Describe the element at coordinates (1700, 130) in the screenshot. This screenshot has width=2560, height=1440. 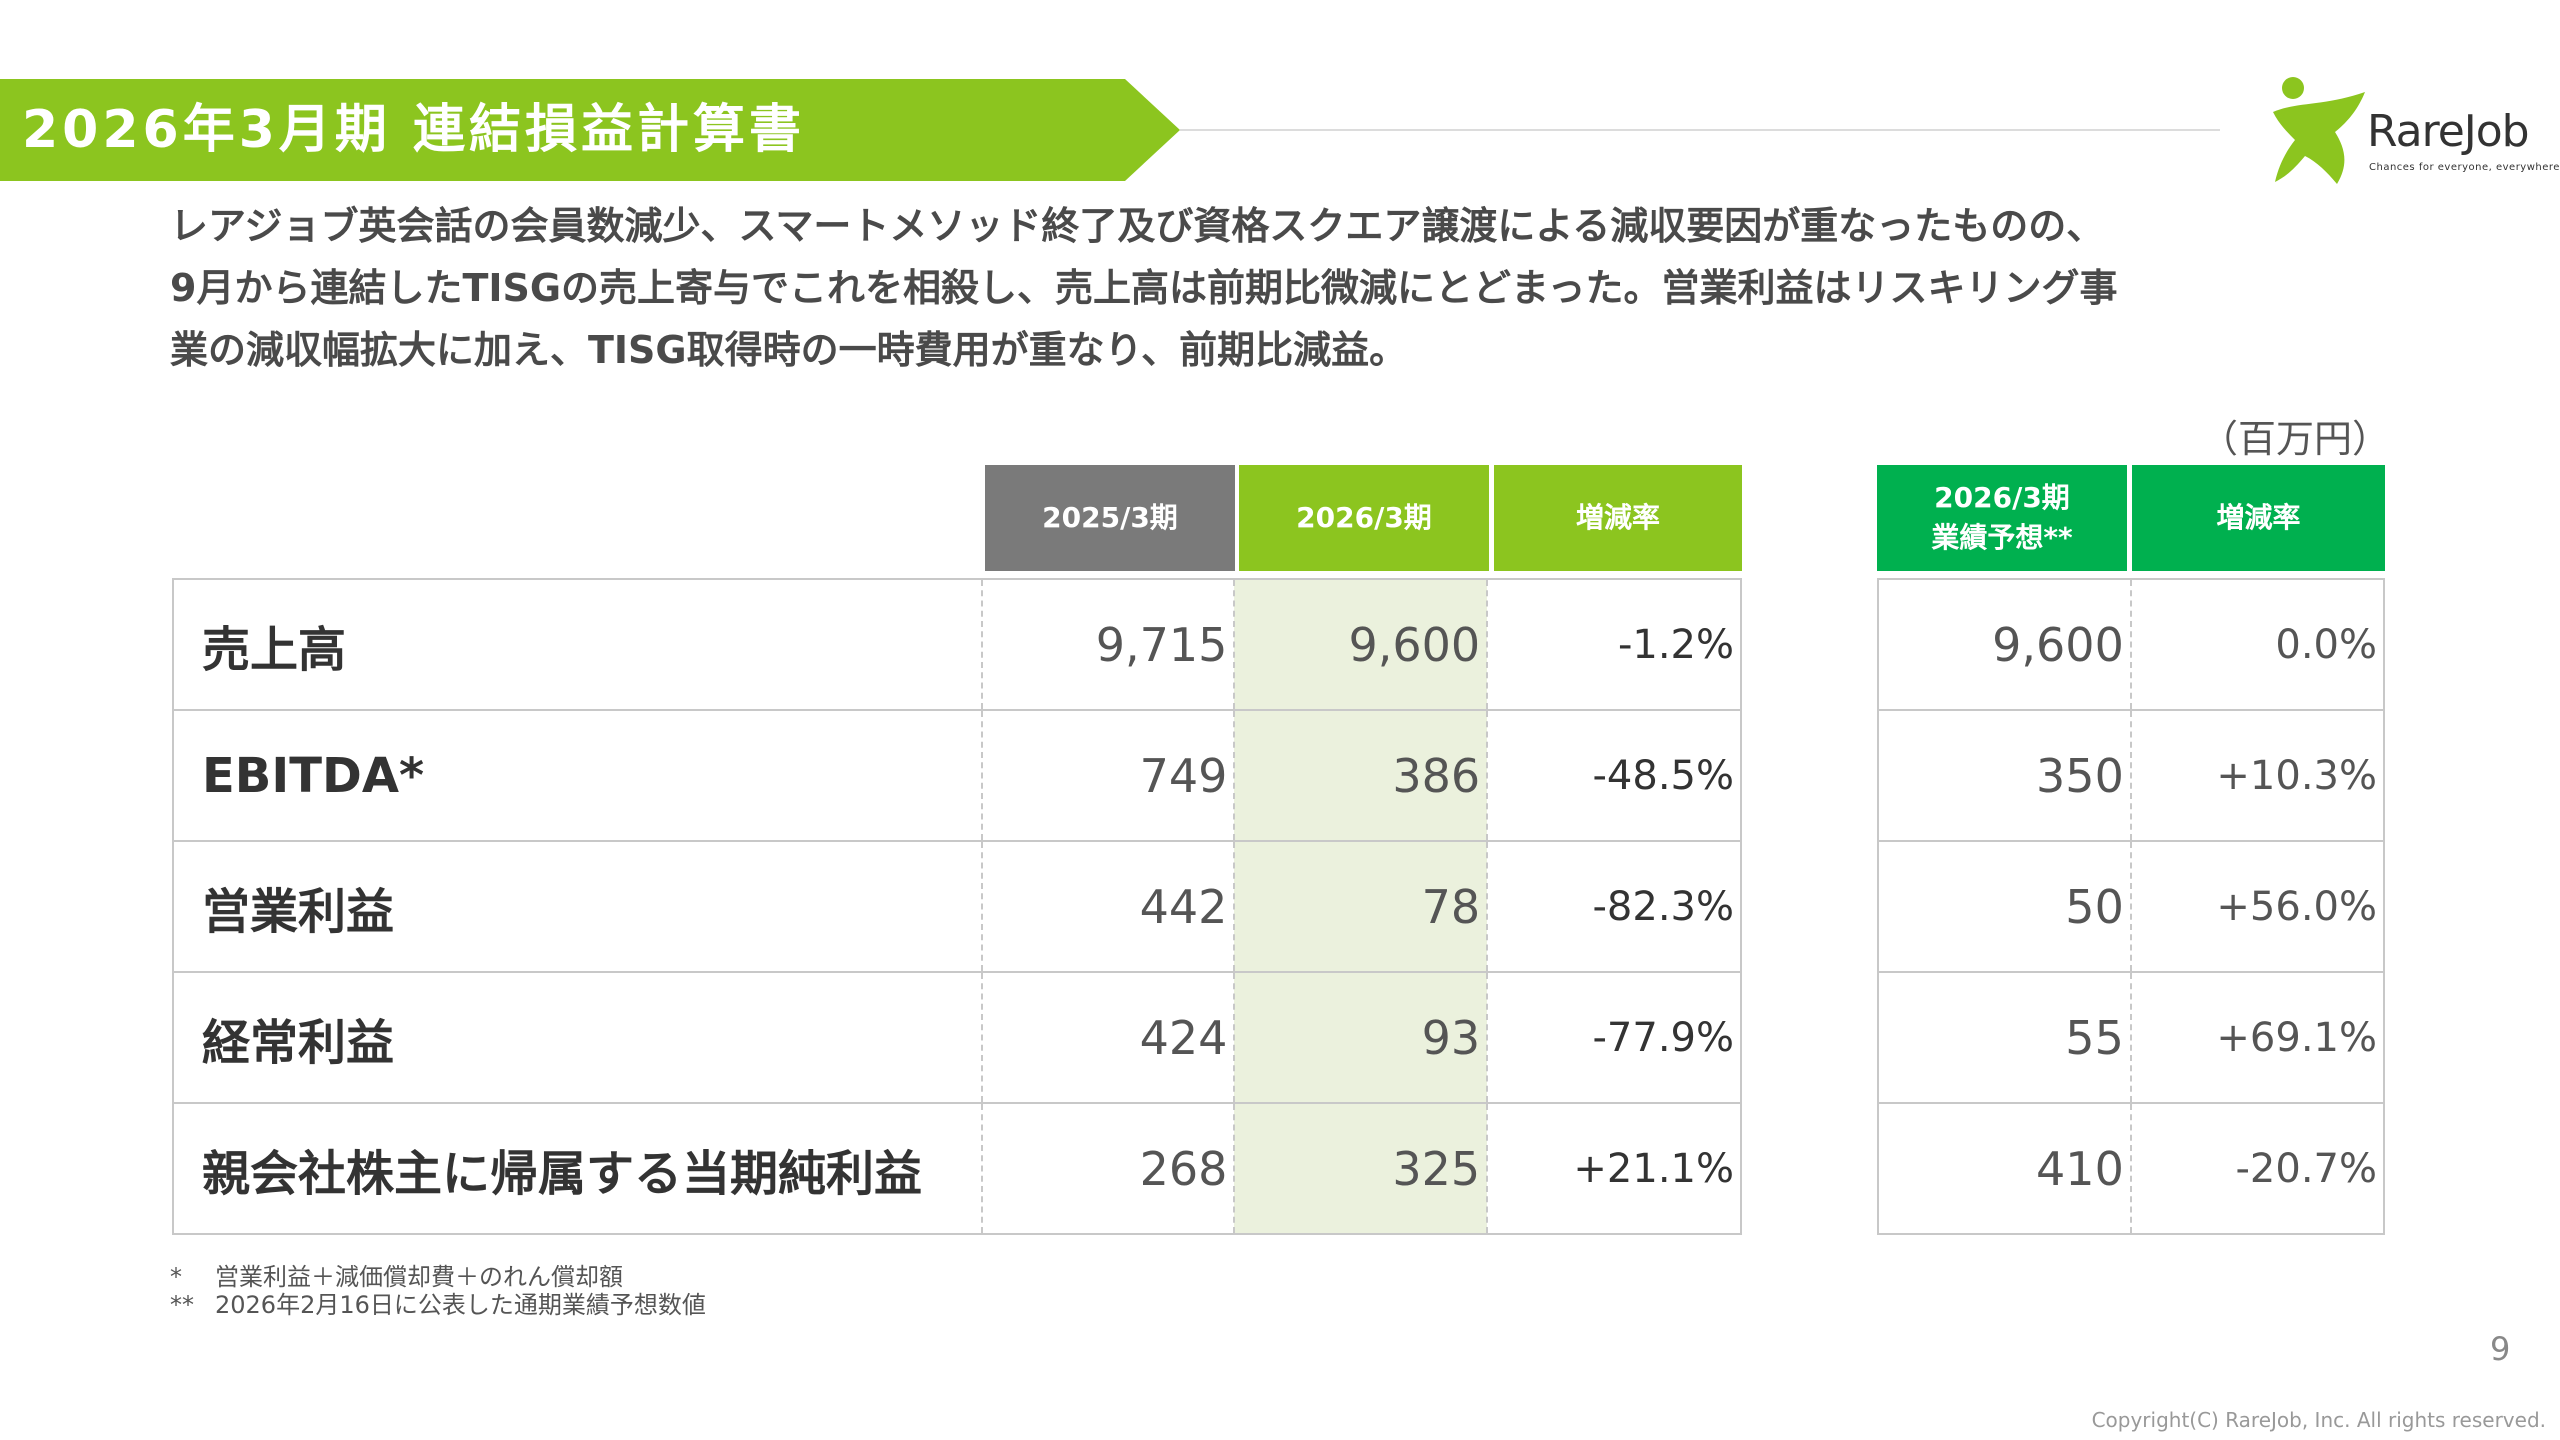
I see `header-divider` at that location.